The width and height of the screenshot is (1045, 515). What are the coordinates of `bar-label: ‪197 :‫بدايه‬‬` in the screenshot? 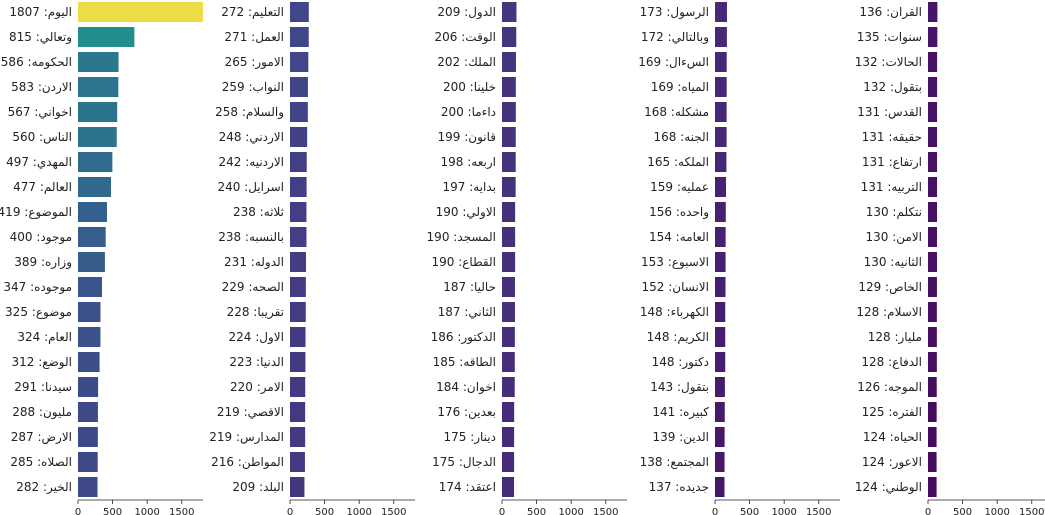 It's located at (469, 187).